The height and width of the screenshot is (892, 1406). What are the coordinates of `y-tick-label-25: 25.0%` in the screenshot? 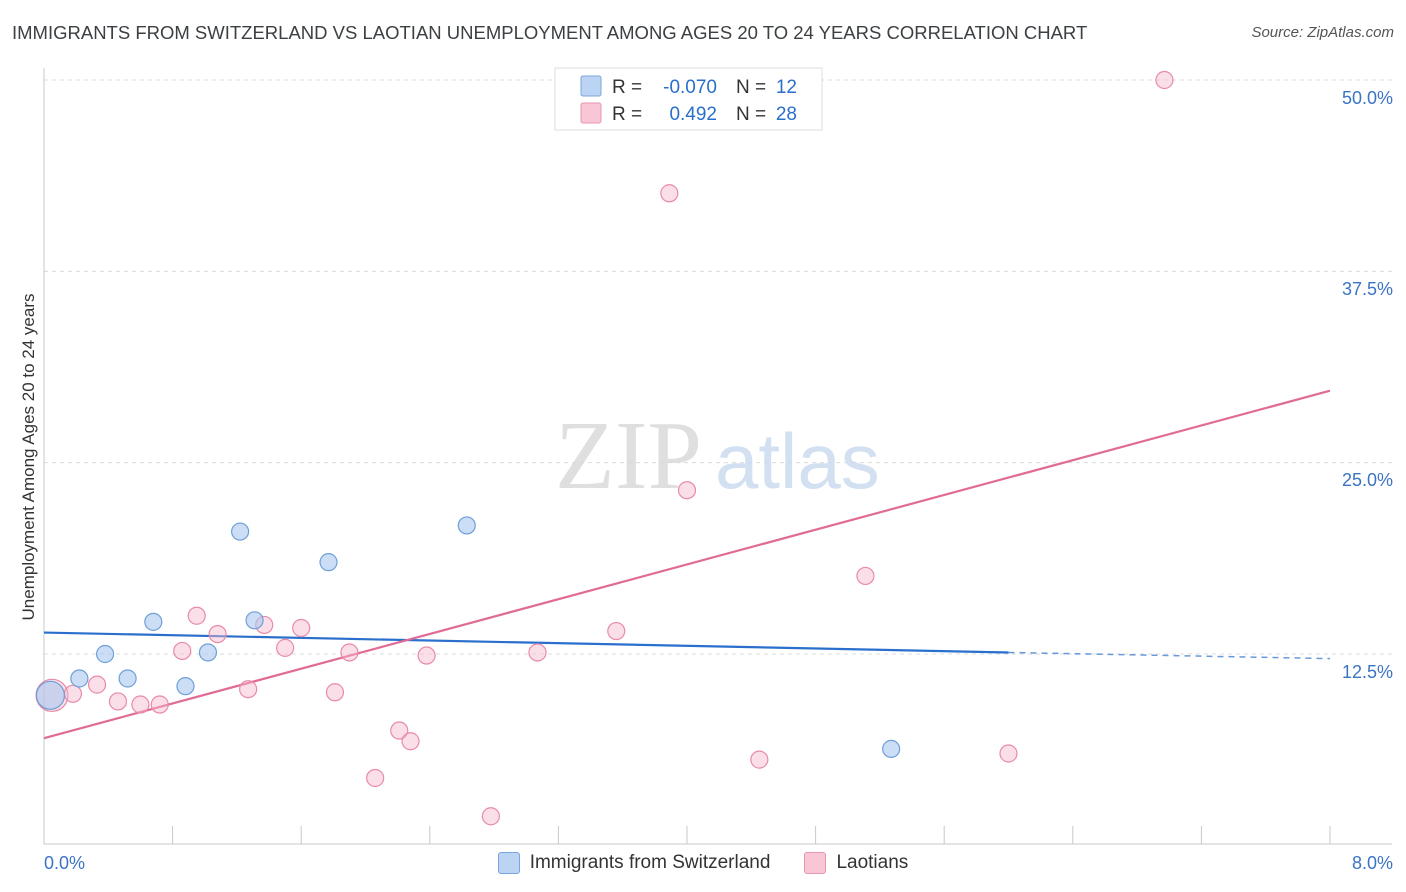 It's located at (1367, 480).